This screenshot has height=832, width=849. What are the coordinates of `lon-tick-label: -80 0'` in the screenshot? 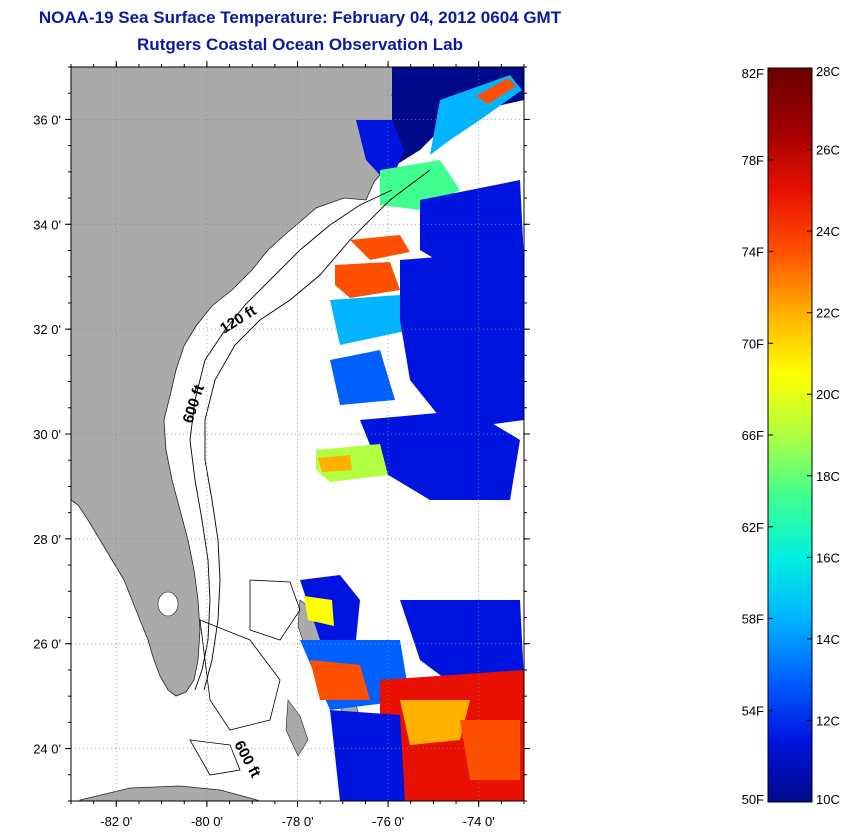 It's located at (207, 821).